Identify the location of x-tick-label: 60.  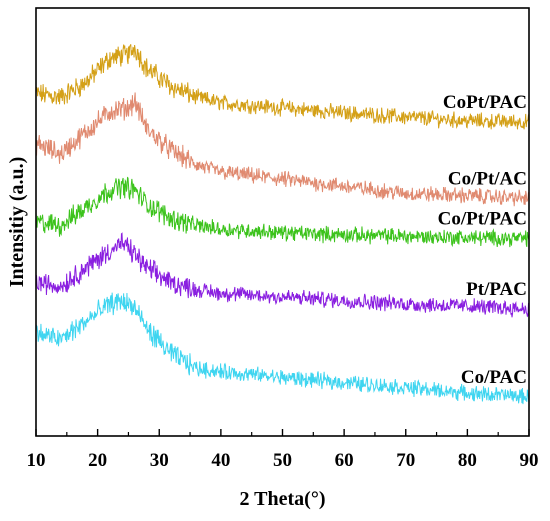
(344, 460).